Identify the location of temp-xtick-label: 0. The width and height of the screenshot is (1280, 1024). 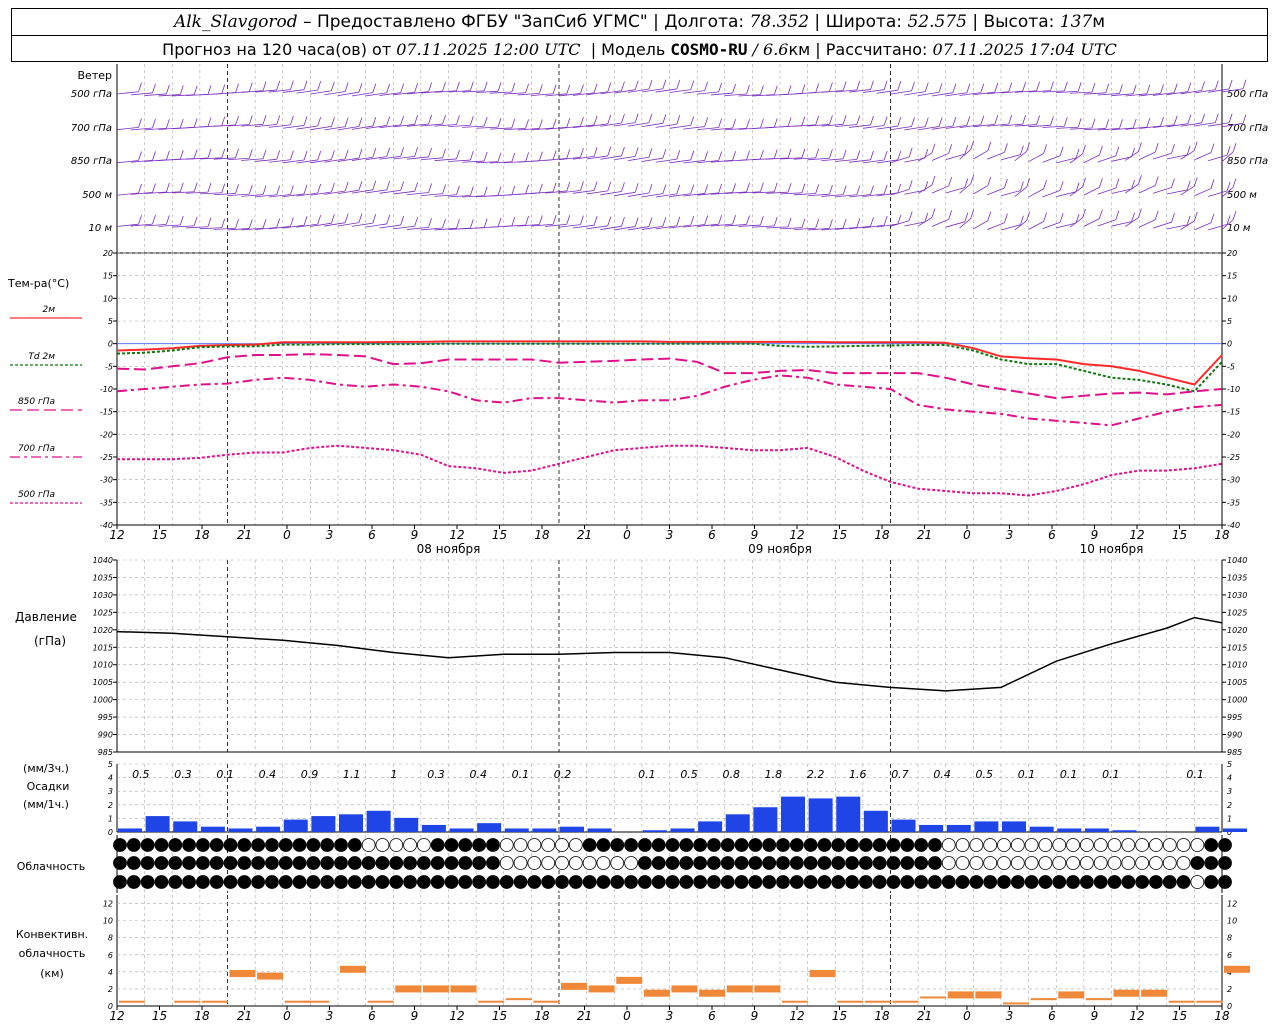
(967, 535).